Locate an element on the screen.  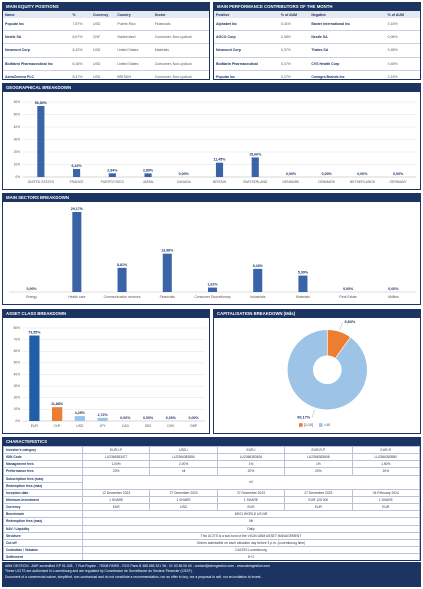
table-row: Newmont Corp 0,37% Thales SA 0,45% is located at coordinates (317, 50).